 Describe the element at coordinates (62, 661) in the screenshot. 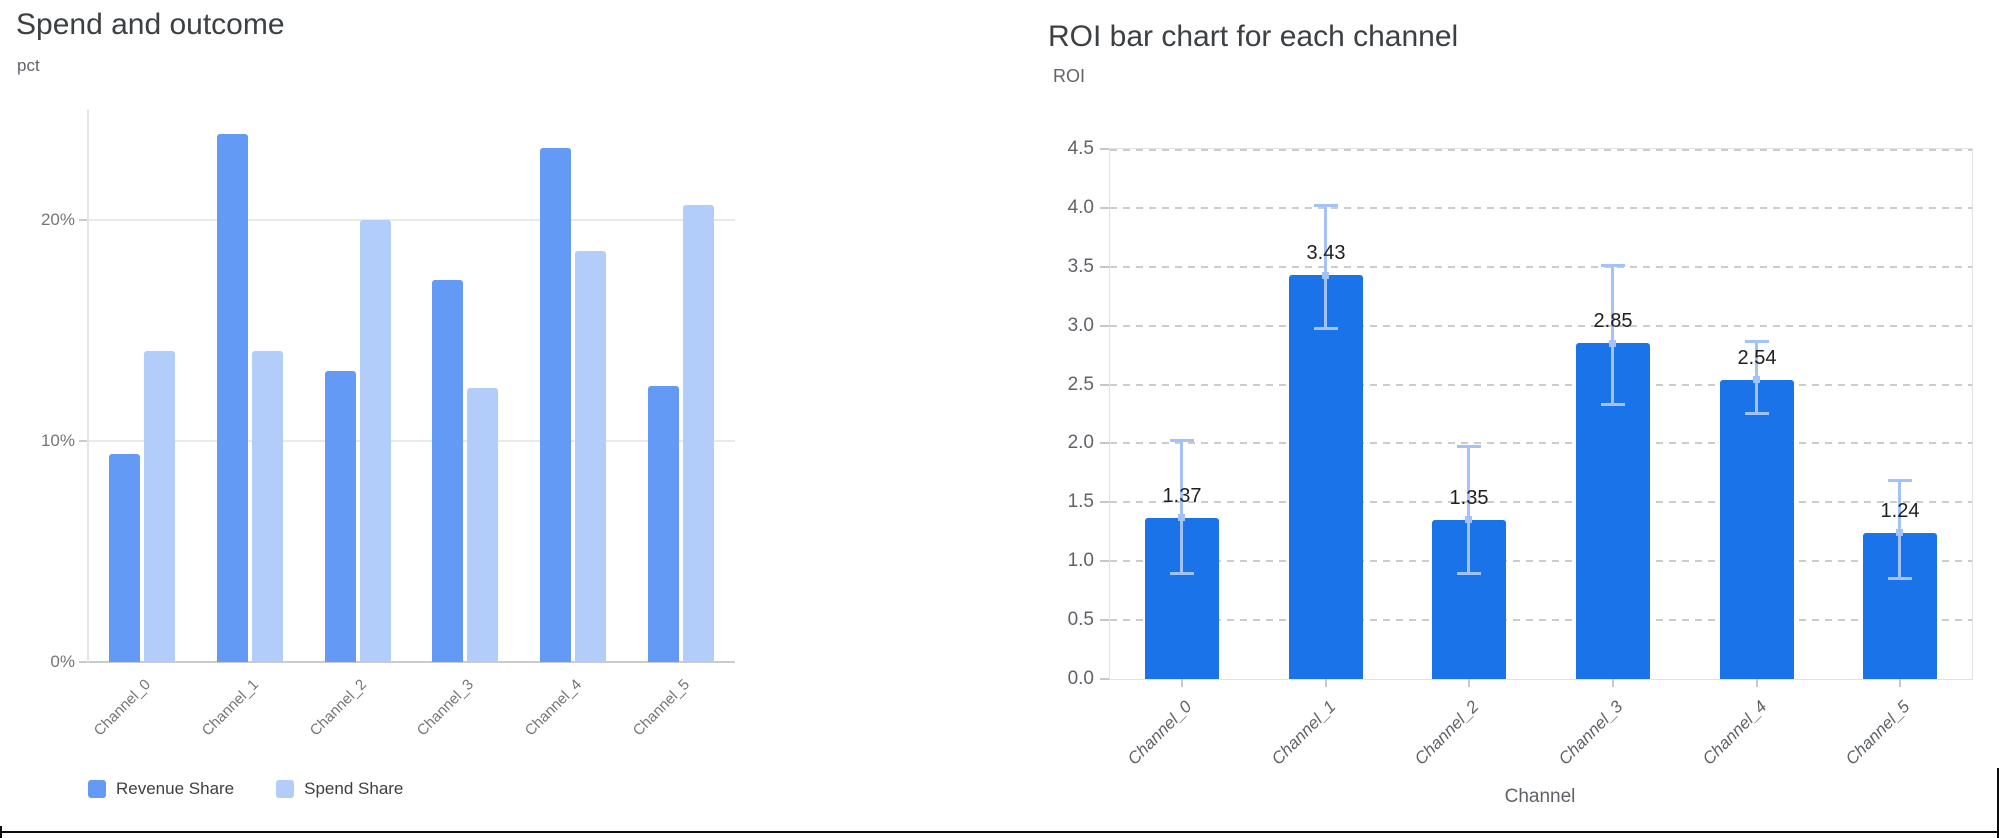

I see `y-tick-label: 0%` at that location.